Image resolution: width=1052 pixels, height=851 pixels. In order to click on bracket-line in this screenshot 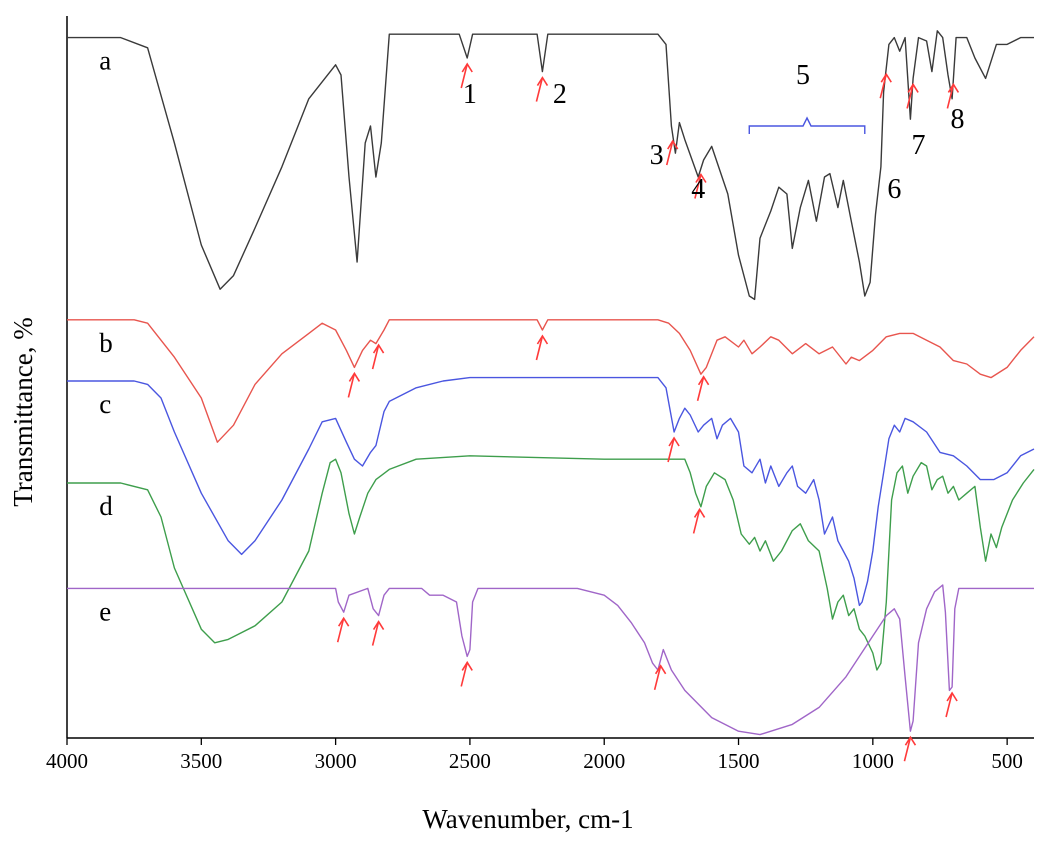, I will do `click(807, 125)`.